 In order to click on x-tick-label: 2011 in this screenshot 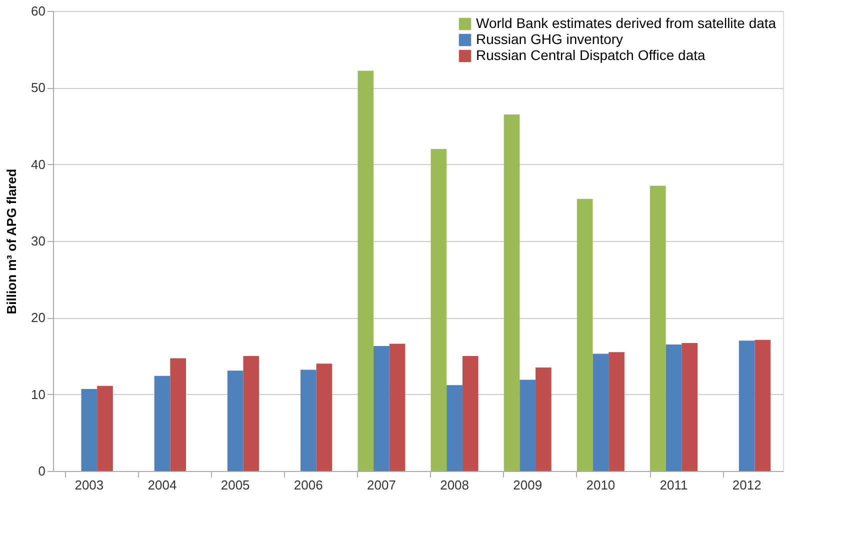, I will do `click(674, 485)`.